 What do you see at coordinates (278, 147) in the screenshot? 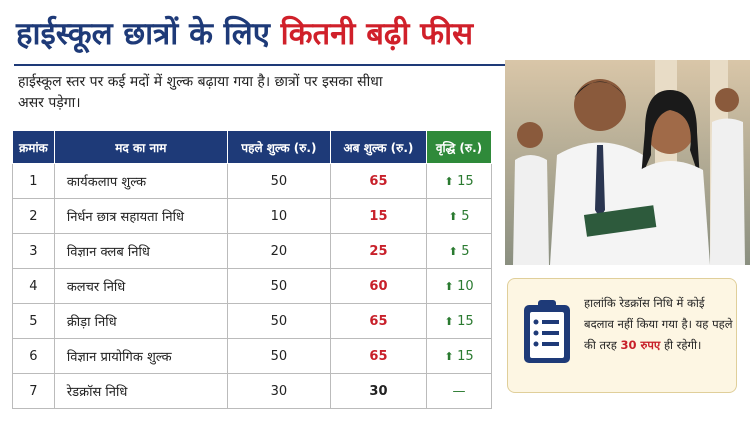
I see `column-header: पहले शुल्क (रु.)` at bounding box center [278, 147].